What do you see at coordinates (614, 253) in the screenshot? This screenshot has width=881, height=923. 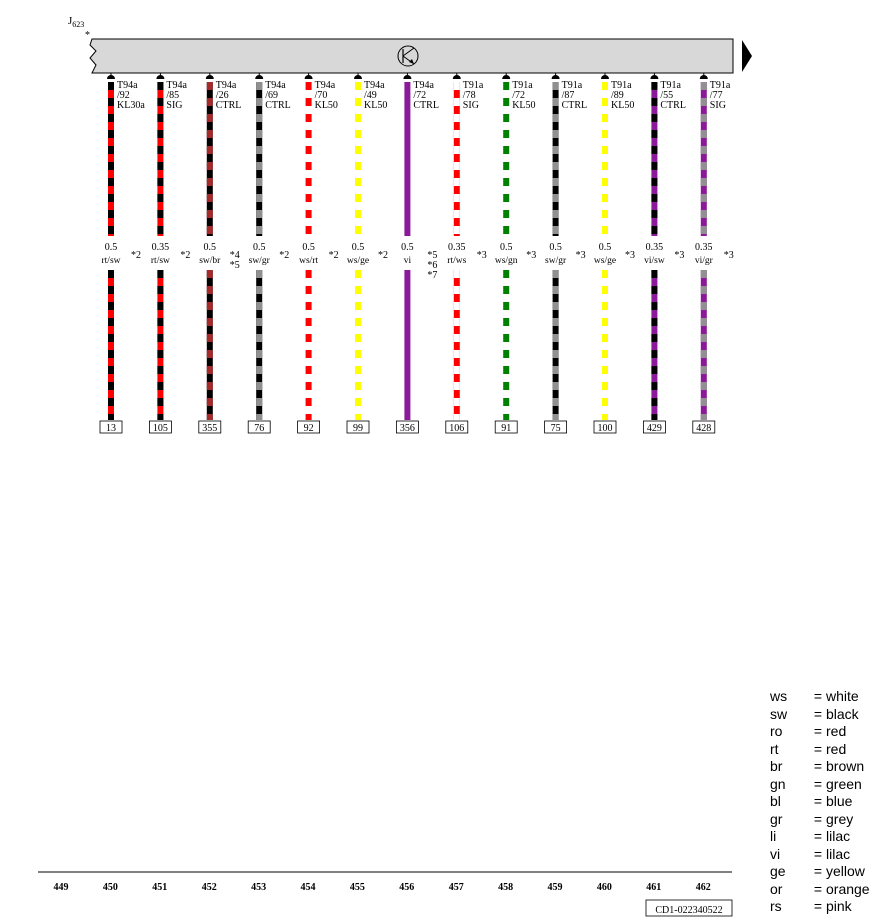 I see `wire-11: T91a/89 KL50 0.5 ws/ge *3 100` at bounding box center [614, 253].